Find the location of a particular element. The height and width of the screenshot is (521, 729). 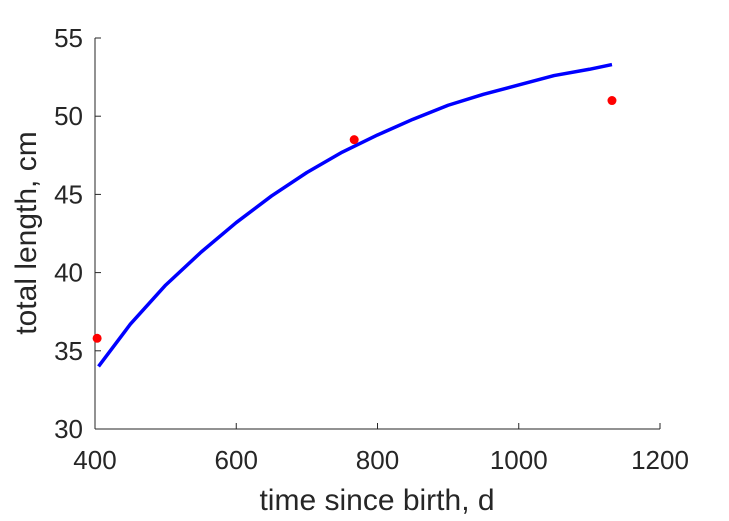

y-tick-label: 55 is located at coordinates (68, 38).